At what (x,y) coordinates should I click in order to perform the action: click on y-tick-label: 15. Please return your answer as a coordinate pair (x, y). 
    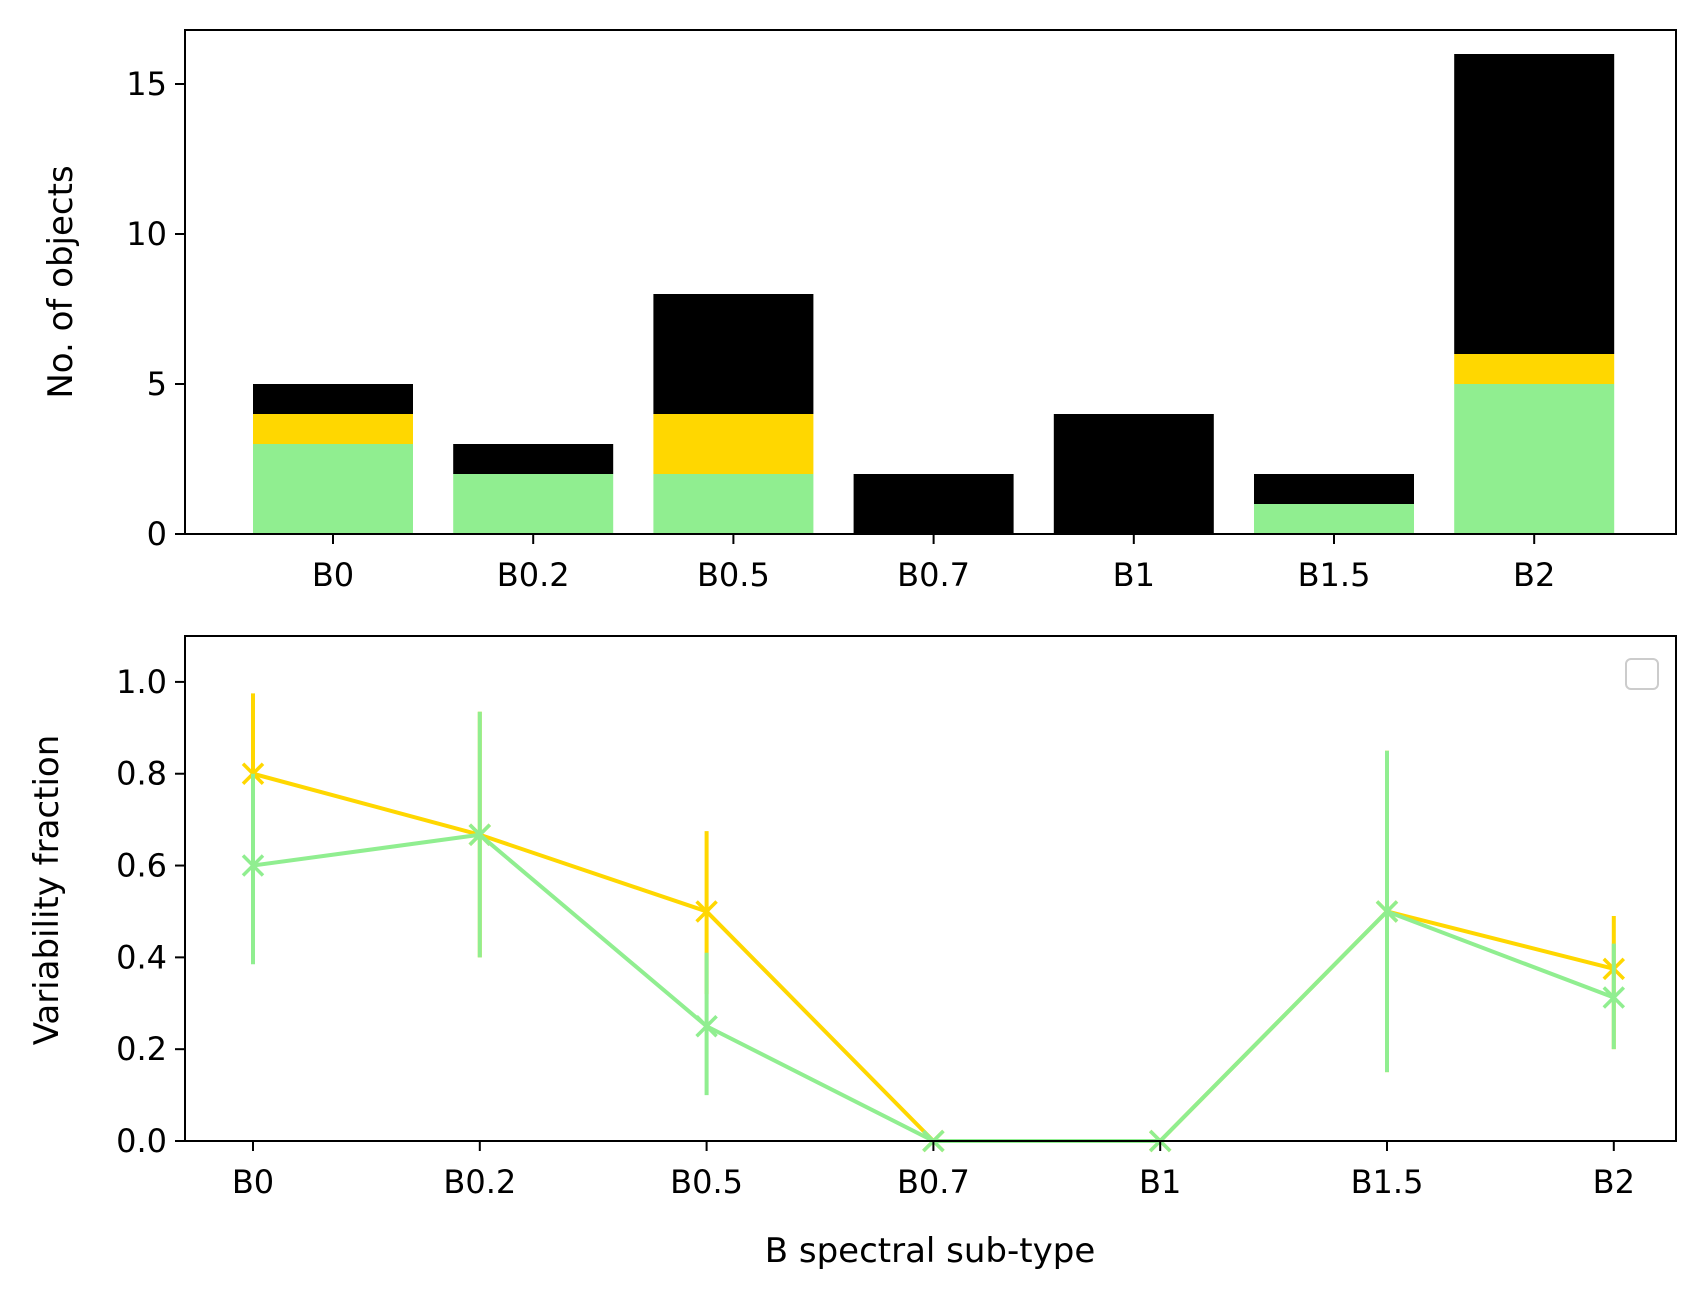
    Looking at the image, I should click on (146, 84).